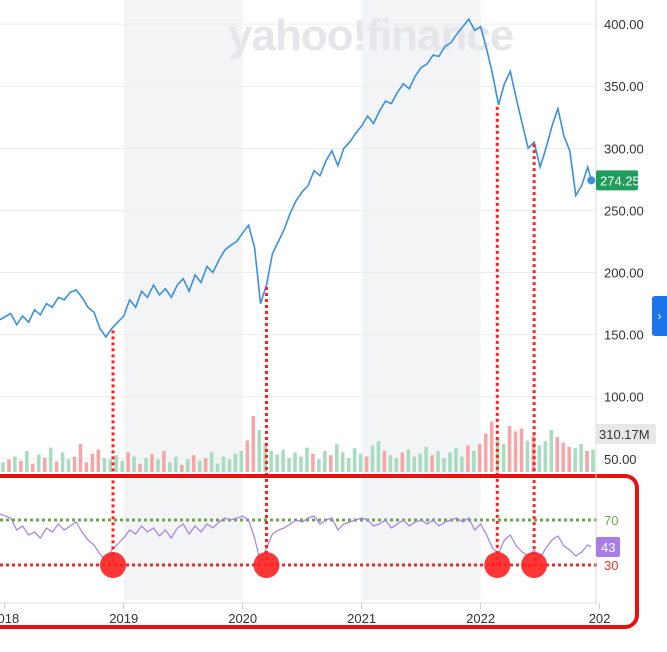 This screenshot has height=652, width=667. Describe the element at coordinates (624, 24) in the screenshot. I see `y-tick-label: 400.00` at that location.